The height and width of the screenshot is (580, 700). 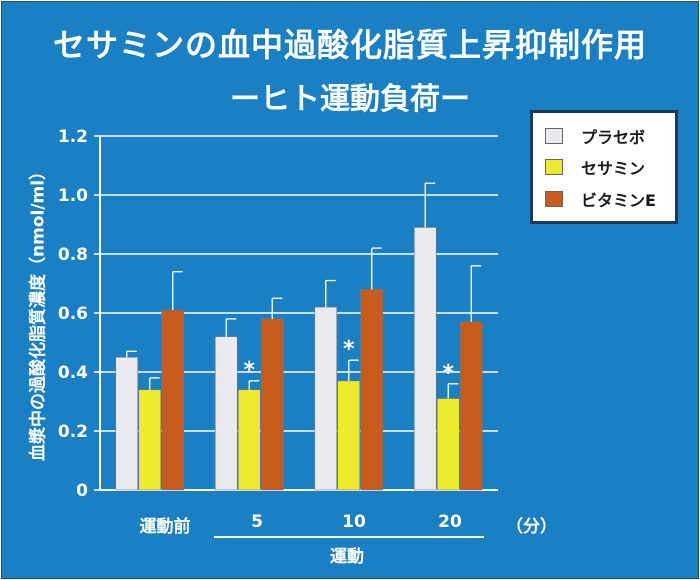 What do you see at coordinates (618, 200) in the screenshot?
I see `legend-label-vitamin-e: ビタミンE` at bounding box center [618, 200].